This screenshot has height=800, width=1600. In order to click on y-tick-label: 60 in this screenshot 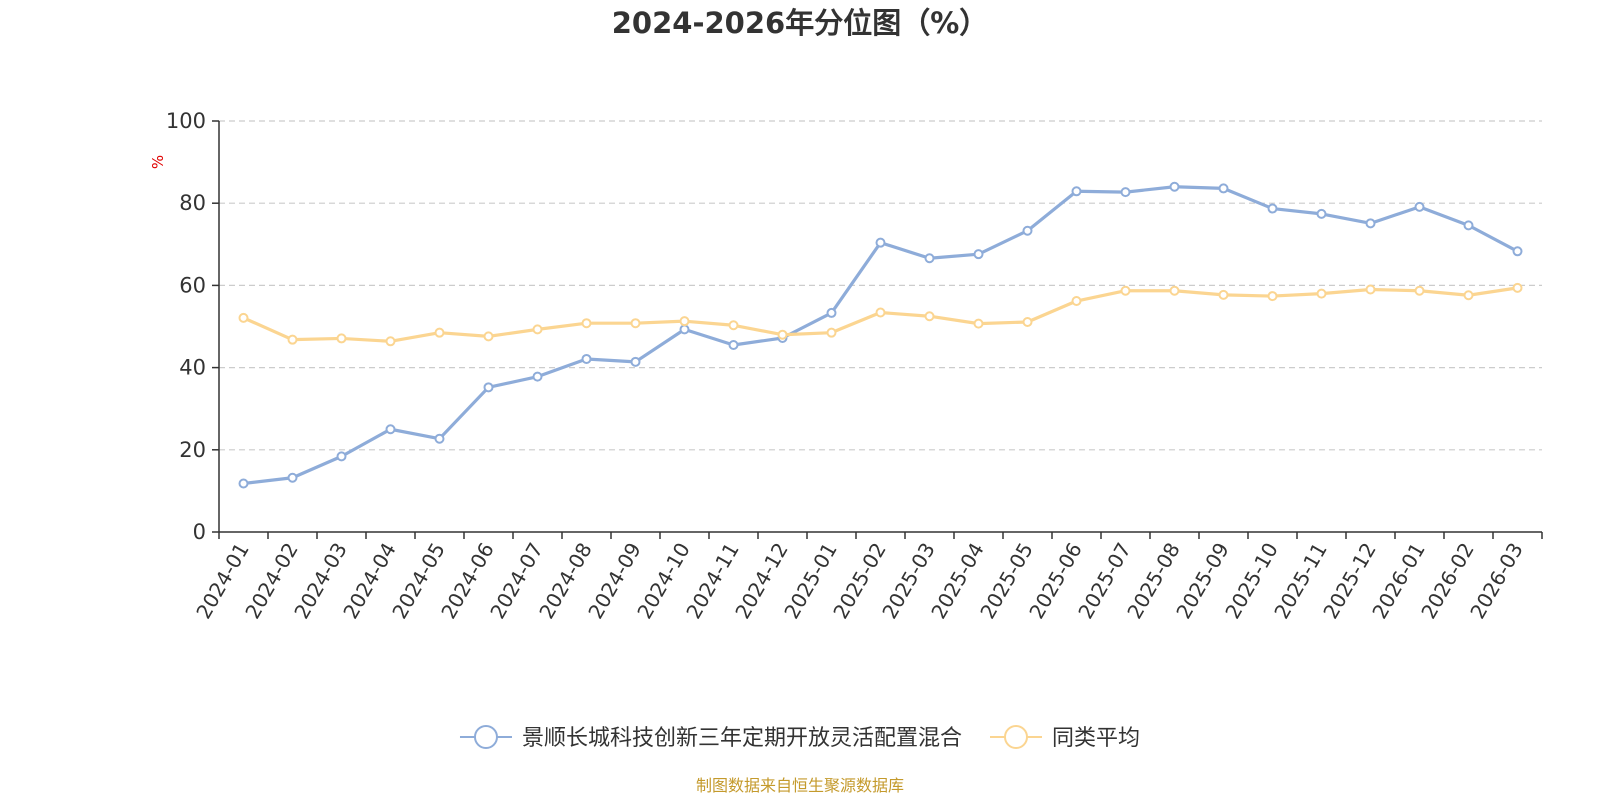, I will do `click(192, 285)`.